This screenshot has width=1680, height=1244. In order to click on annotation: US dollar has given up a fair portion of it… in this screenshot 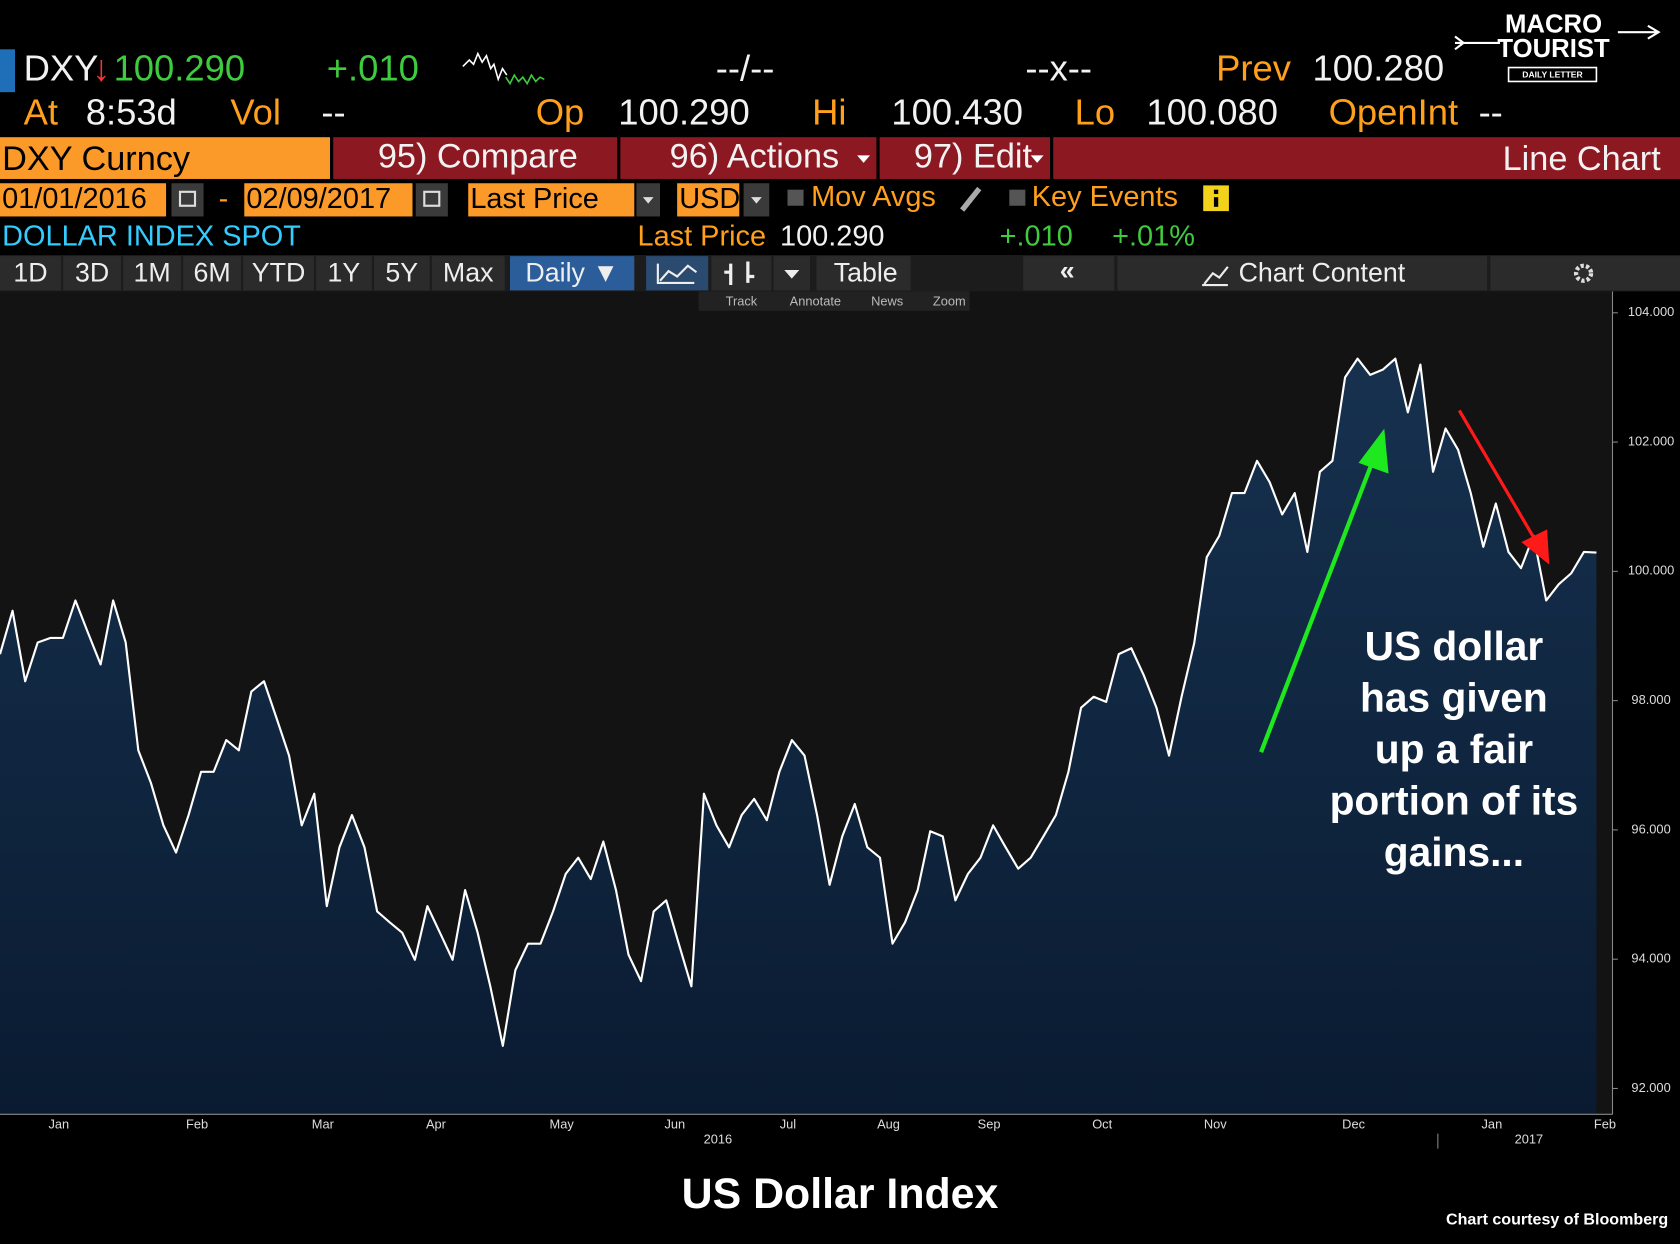, I will do `click(1454, 749)`.